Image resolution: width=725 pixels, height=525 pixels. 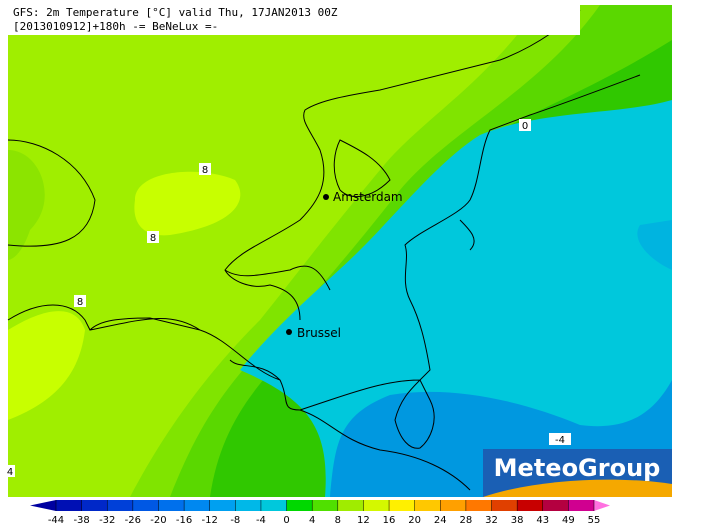 I want to click on cities: Amsterdam Brussel, so click(x=344, y=265).